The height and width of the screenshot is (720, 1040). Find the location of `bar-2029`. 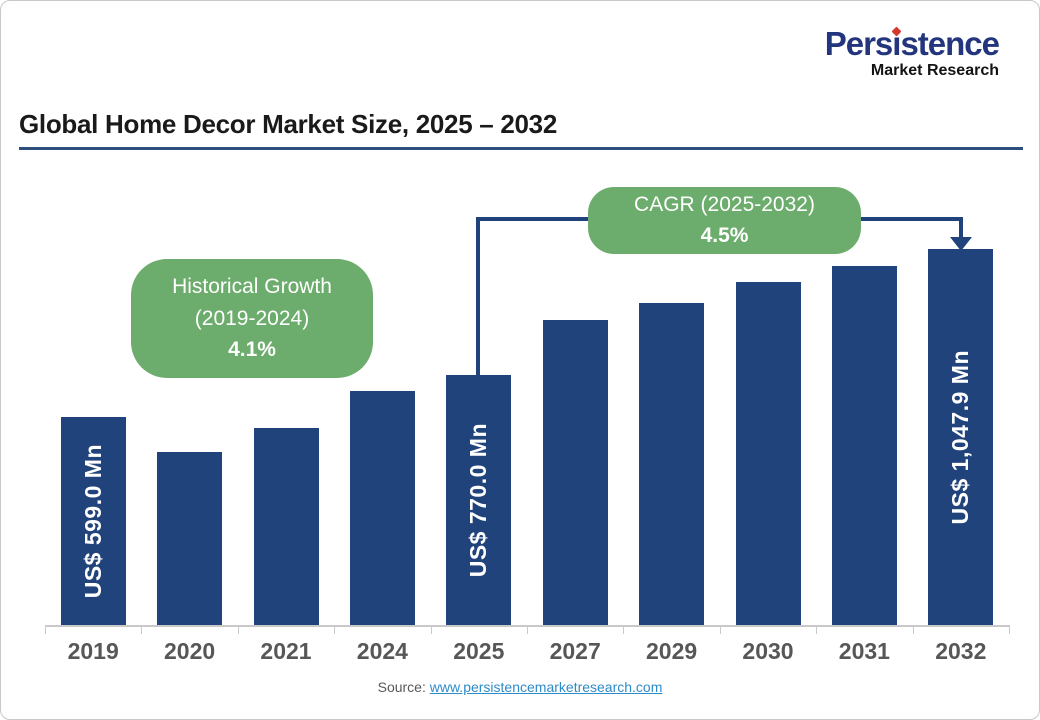

bar-2029 is located at coordinates (672, 464).